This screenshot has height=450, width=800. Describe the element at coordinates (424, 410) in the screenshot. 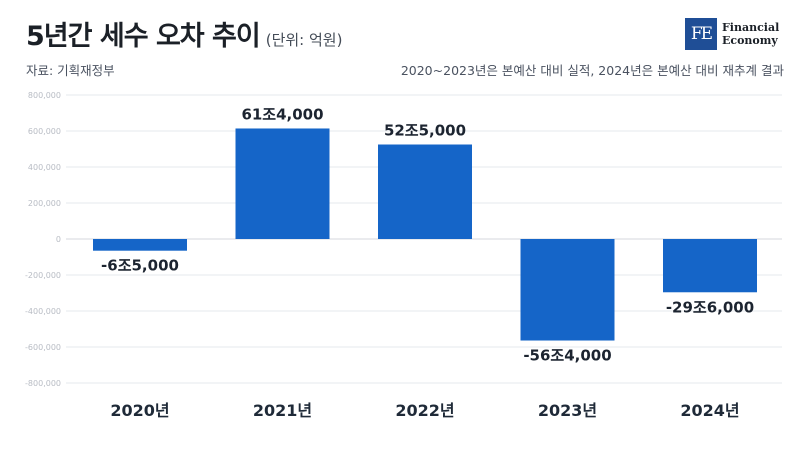

I see `x-category-label: 2022년` at that location.